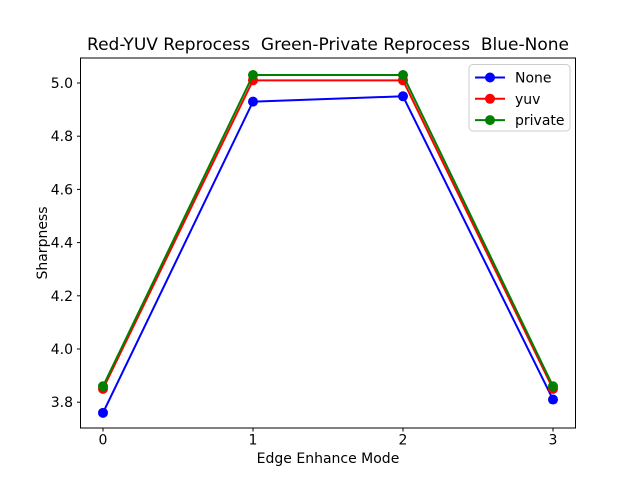  Describe the element at coordinates (62, 137) in the screenshot. I see `y-axis-tick-label: 4.8` at that location.